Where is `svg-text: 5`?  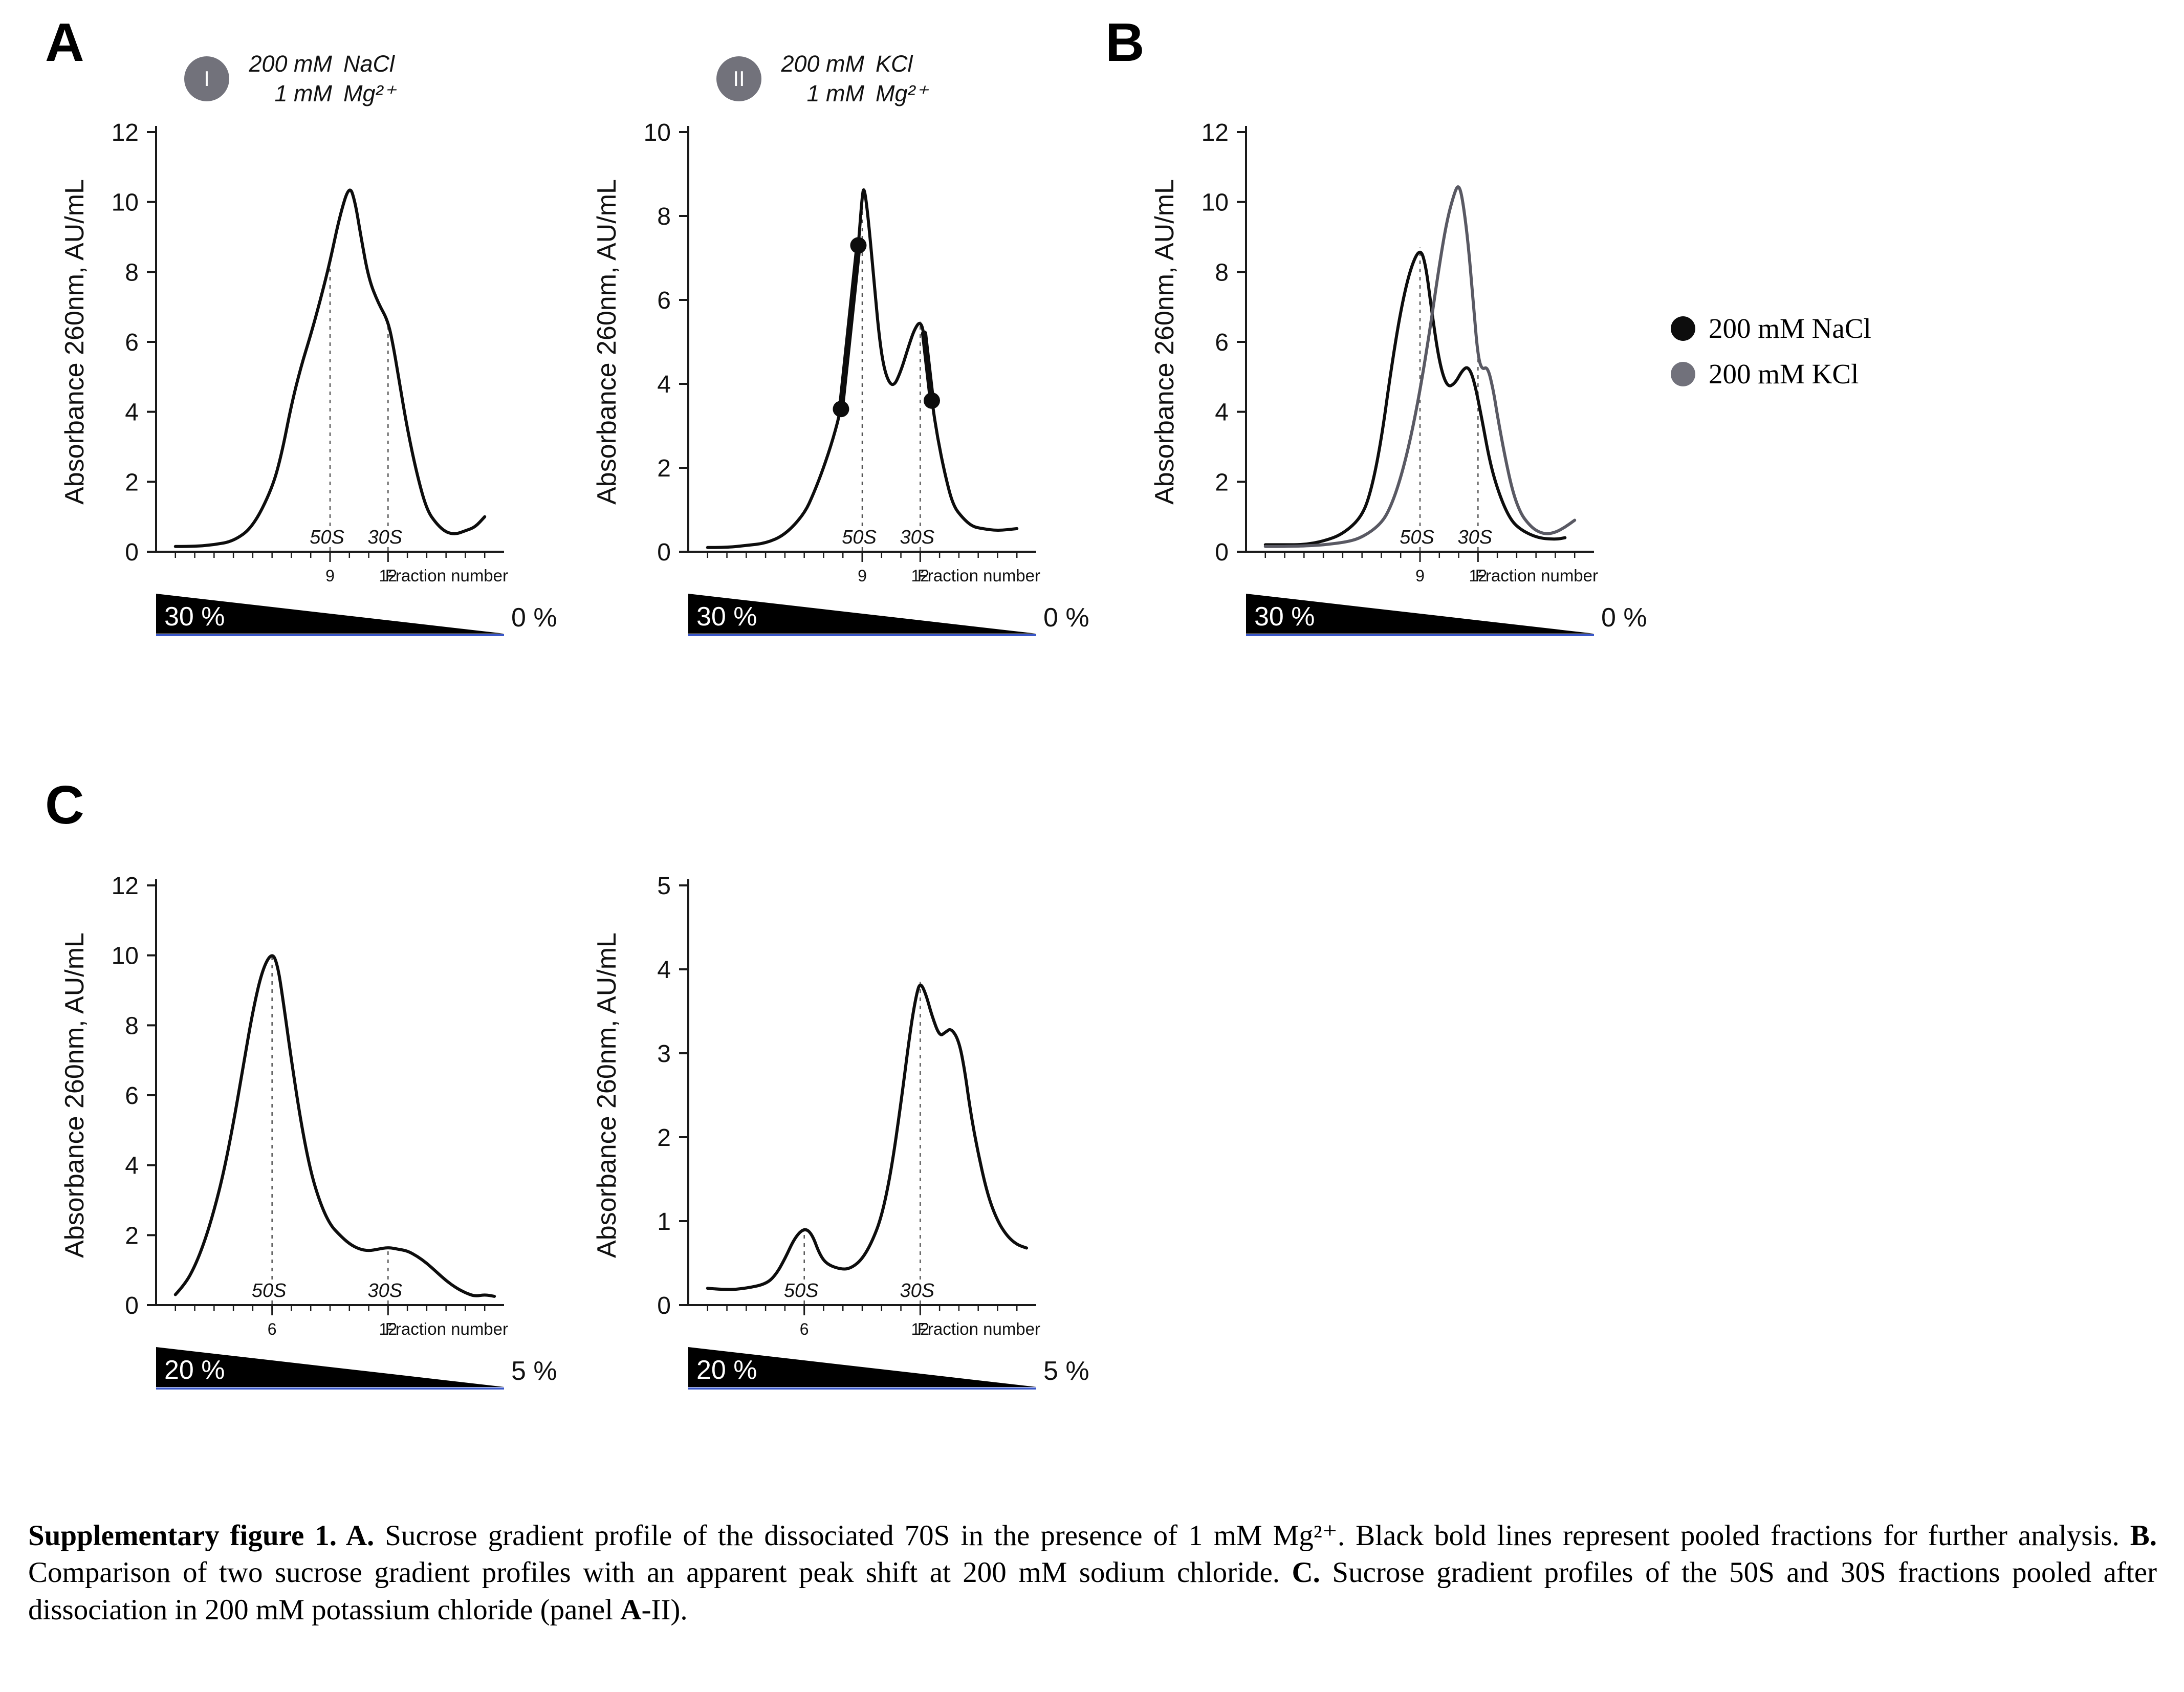 svg-text: 5 is located at coordinates (664, 886).